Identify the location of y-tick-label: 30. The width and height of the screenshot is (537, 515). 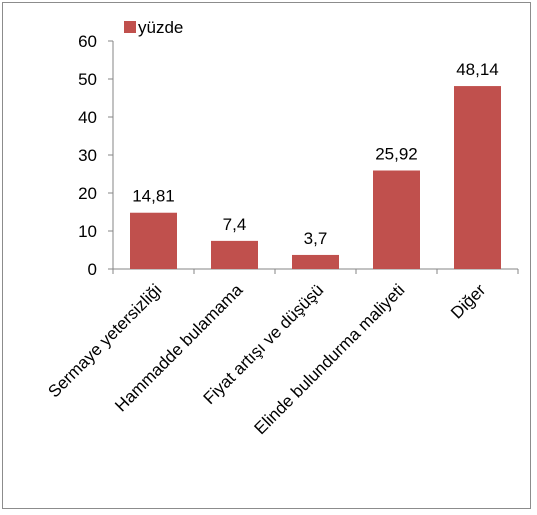
(87, 155).